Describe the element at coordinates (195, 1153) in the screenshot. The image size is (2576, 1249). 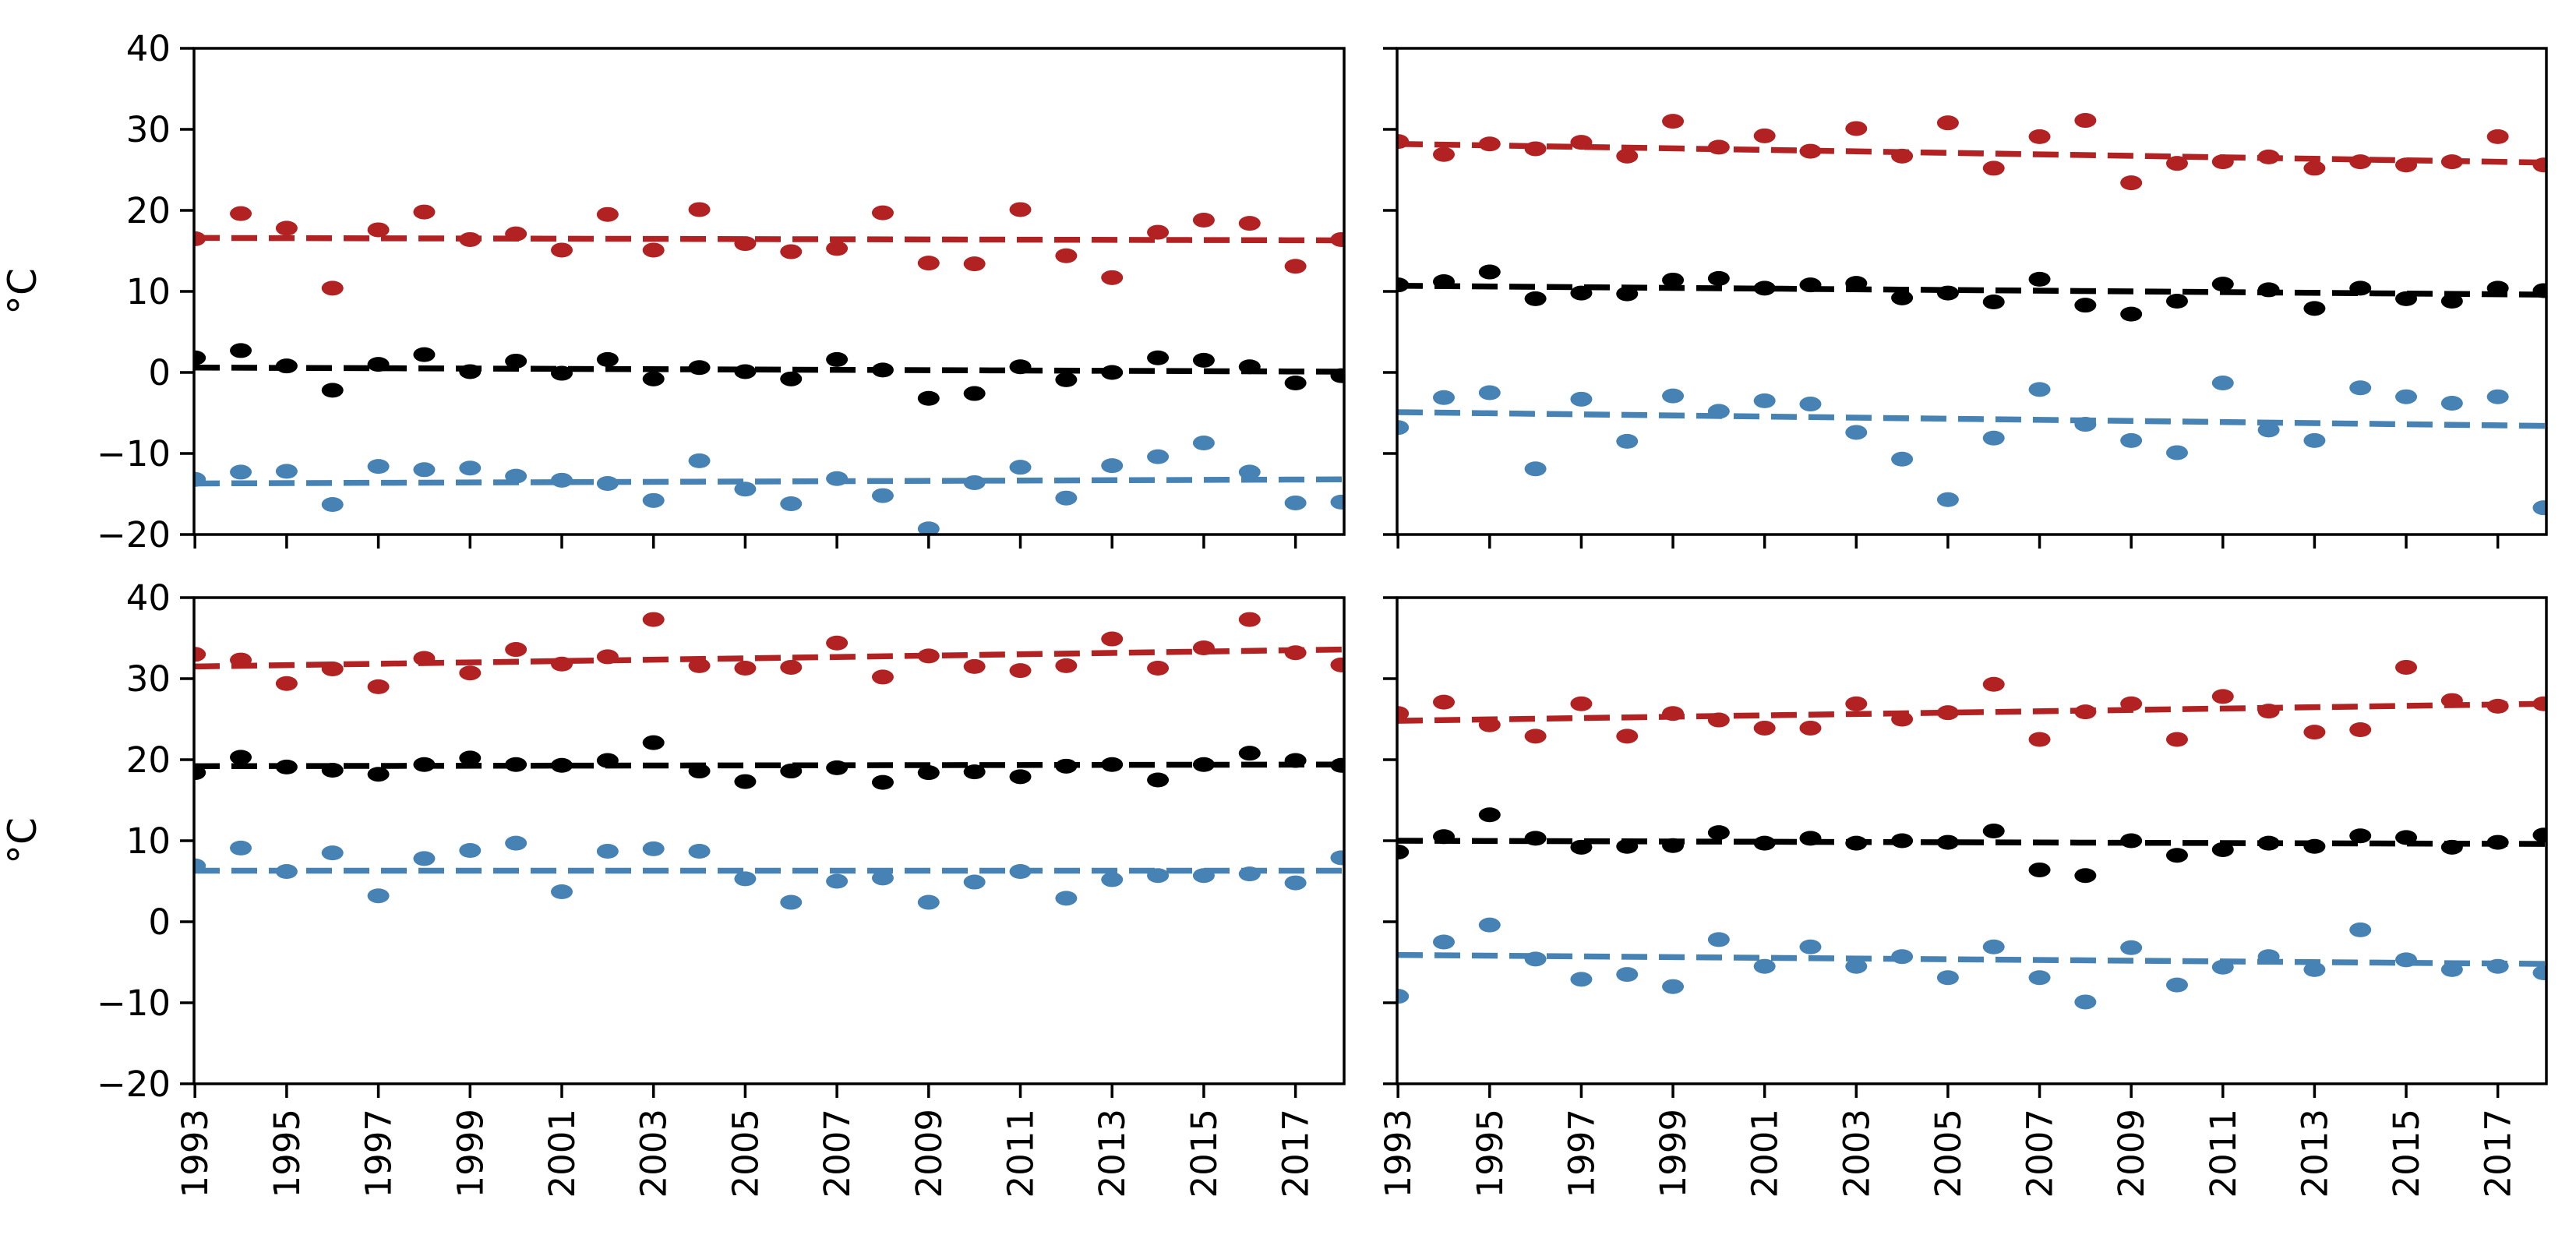
I see `x-tick-label: 1993` at that location.